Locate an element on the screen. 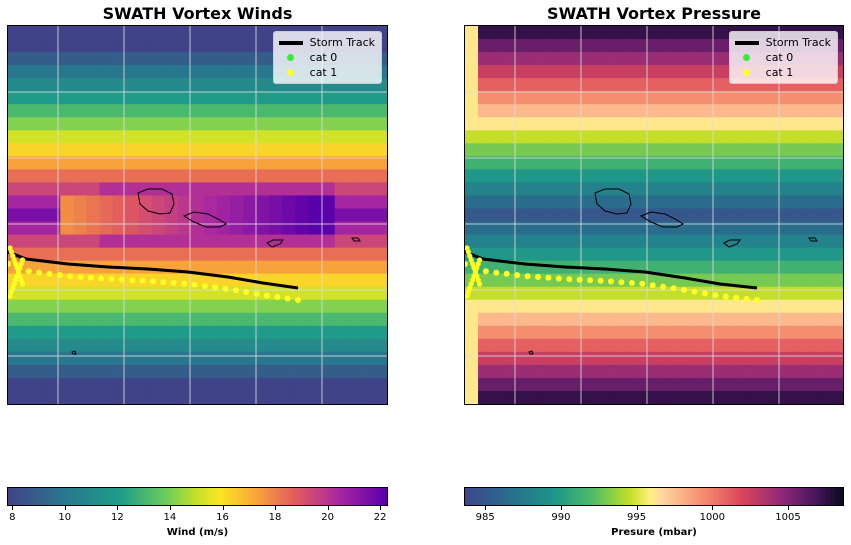 Image resolution: width=851 pixels, height=545 pixels. colorbar-tick-label: 995 is located at coordinates (637, 517).